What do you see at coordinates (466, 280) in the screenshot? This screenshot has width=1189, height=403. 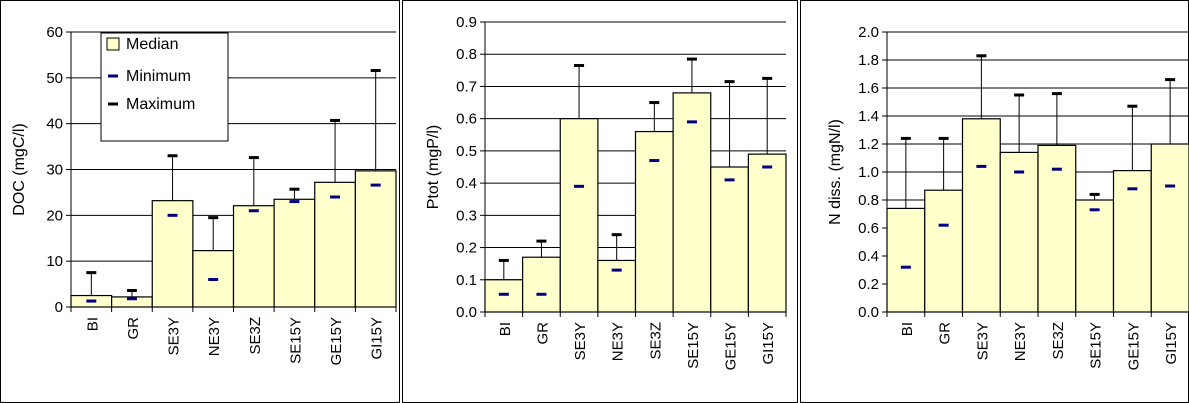 I see `y-tick-label: 0.1` at bounding box center [466, 280].